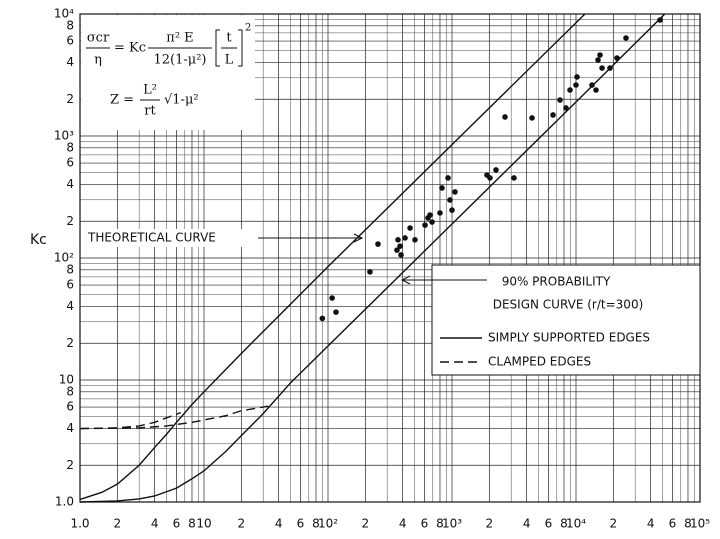 Image resolution: width=720 pixels, height=539 pixels. I want to click on annotation: THEORETICAL CURVE, so click(151, 238).